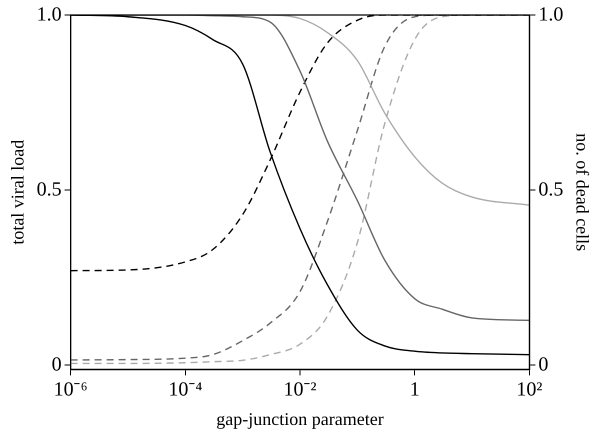 This screenshot has width=604, height=439. What do you see at coordinates (551, 189) in the screenshot?
I see `y2-tick-label: 0.5` at bounding box center [551, 189].